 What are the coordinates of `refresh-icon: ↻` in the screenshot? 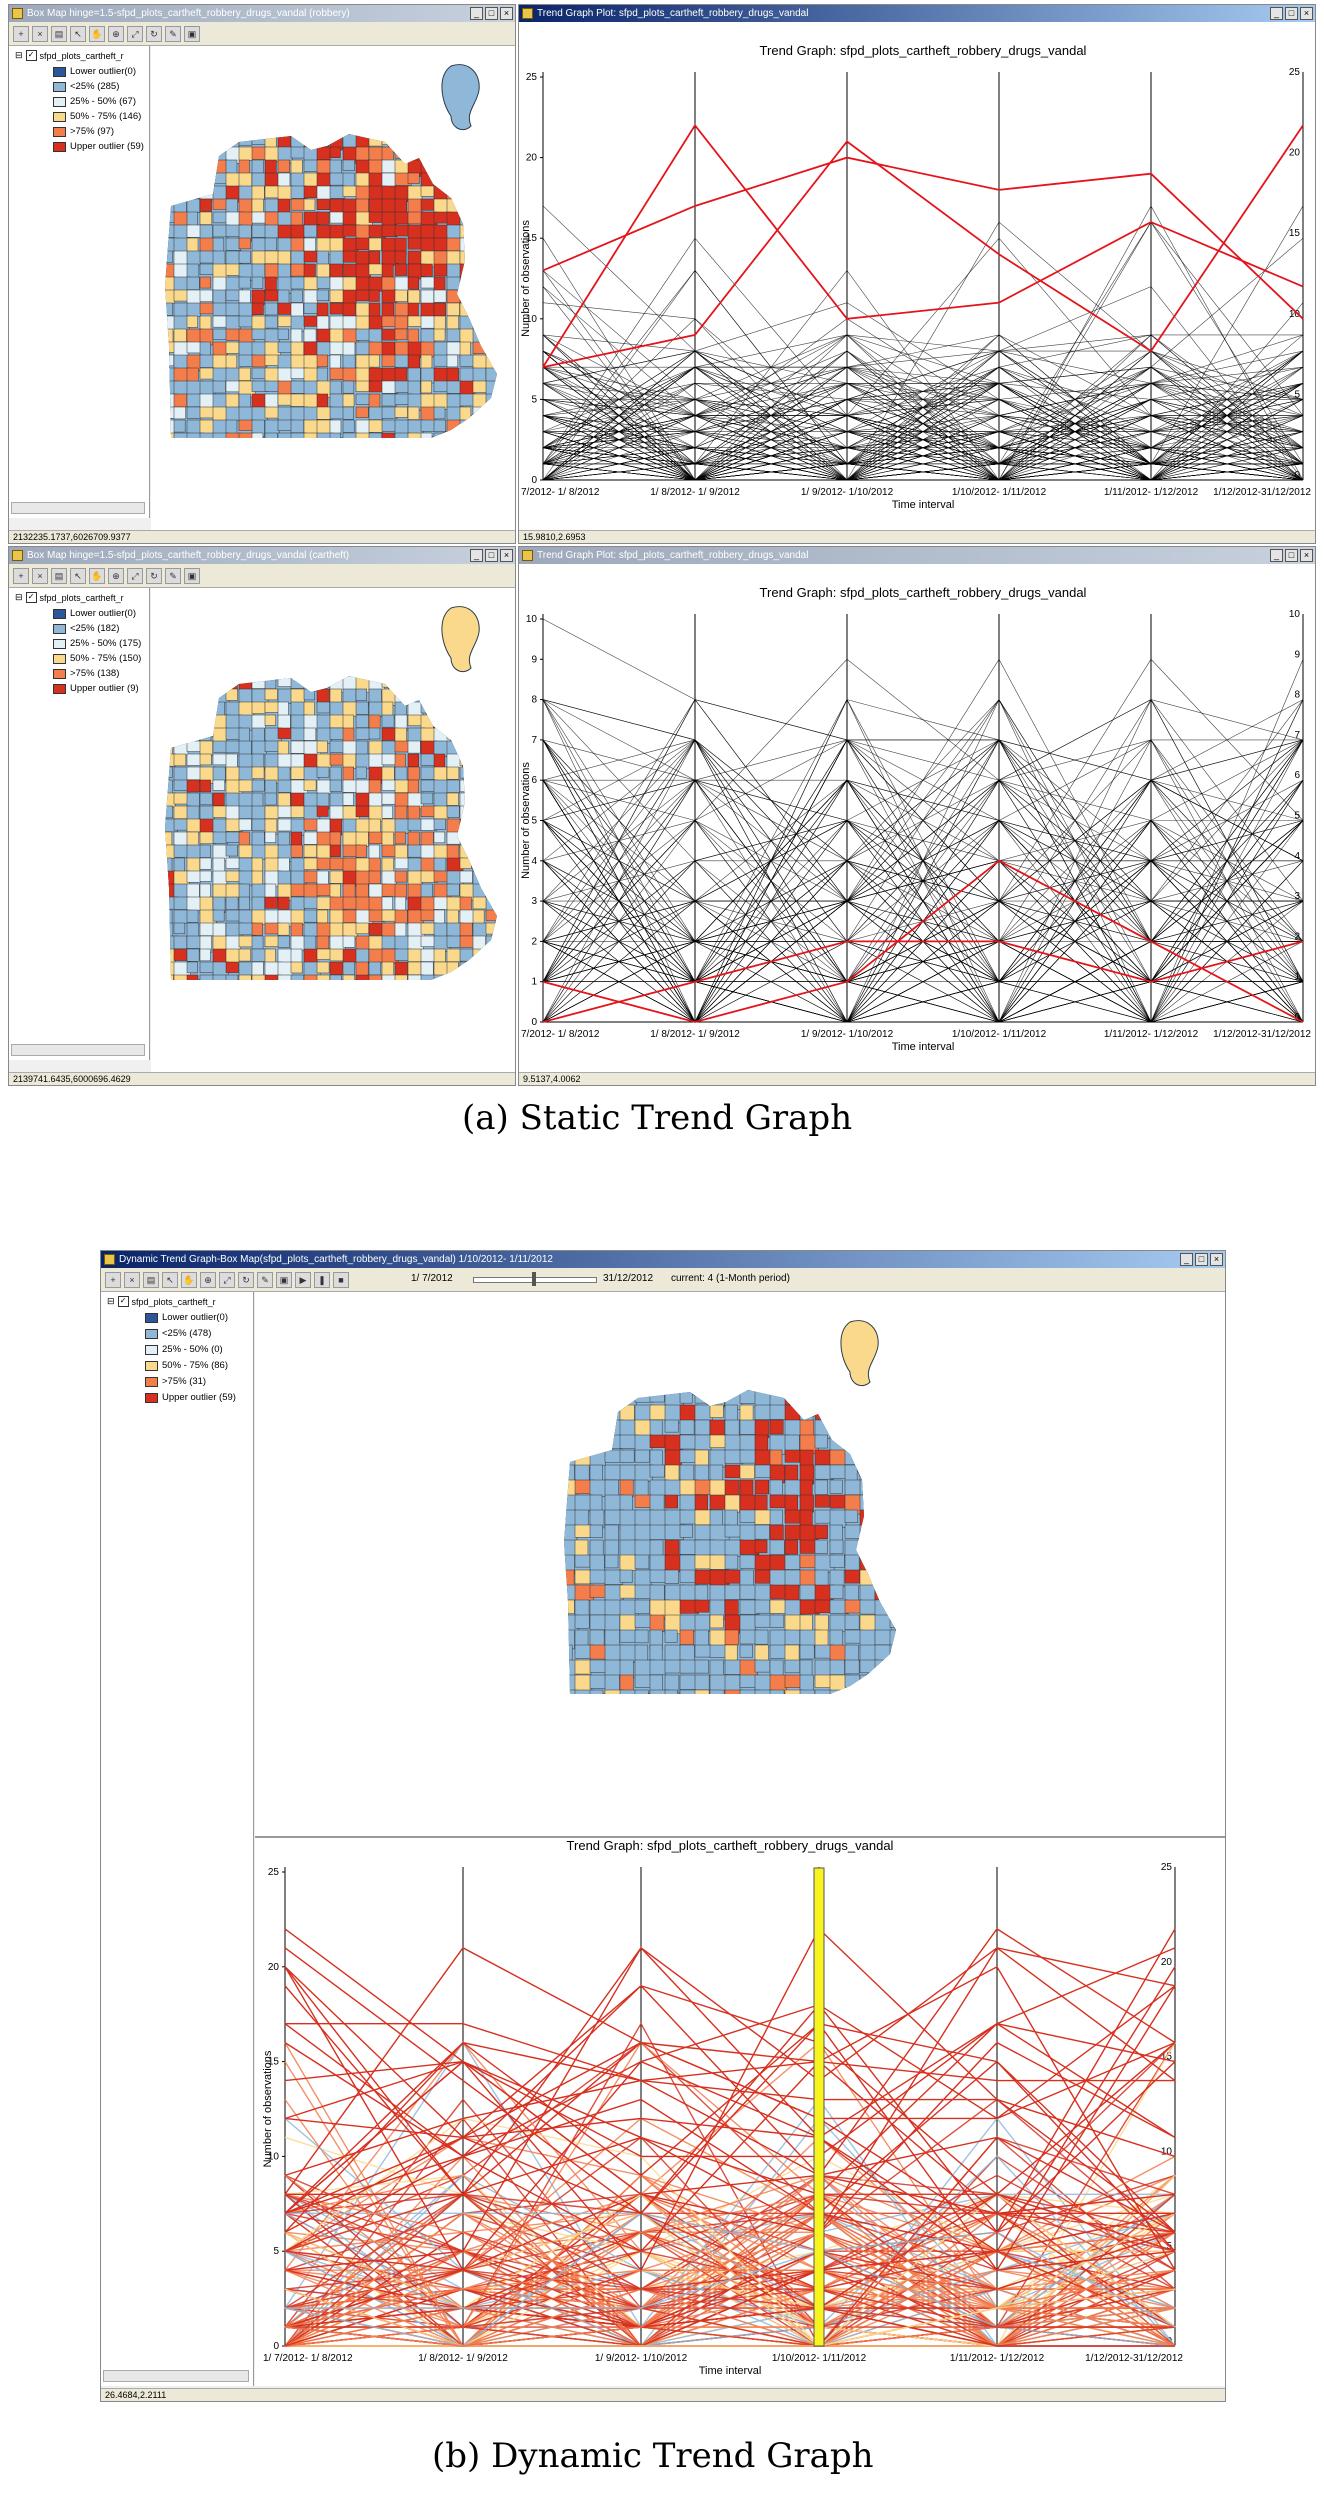 It's located at (154, 575).